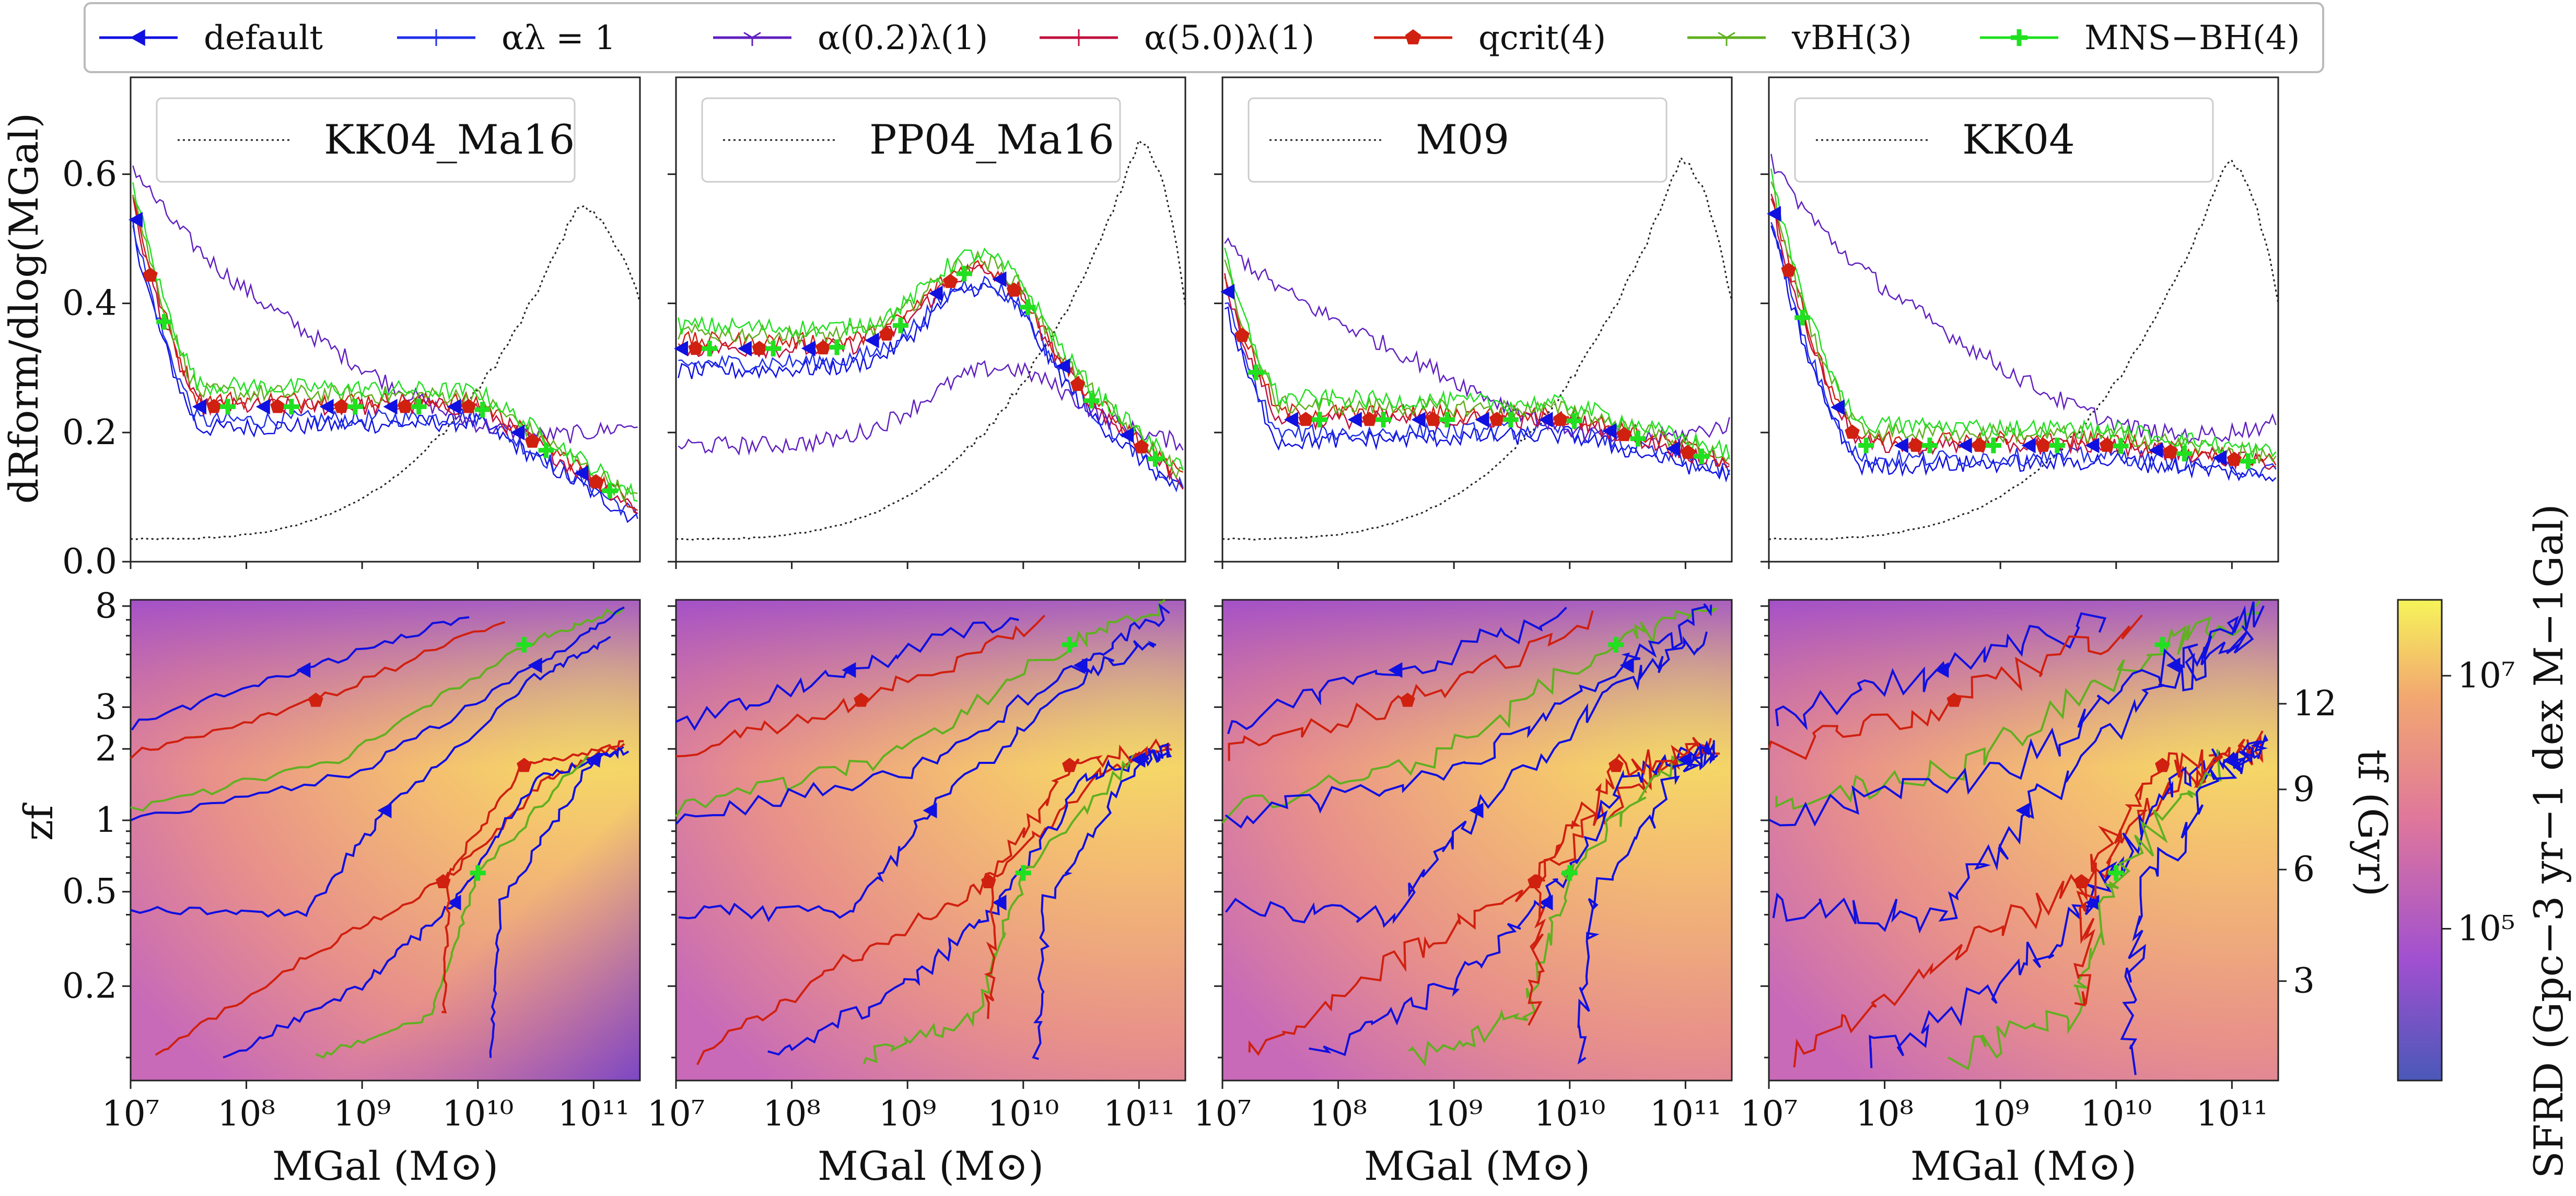 The width and height of the screenshot is (2576, 1196). Describe the element at coordinates (351, 329) in the screenshot. I see `top-panel-1: KK04_Ma16 0.0 0.2 0.4 0.6` at that location.